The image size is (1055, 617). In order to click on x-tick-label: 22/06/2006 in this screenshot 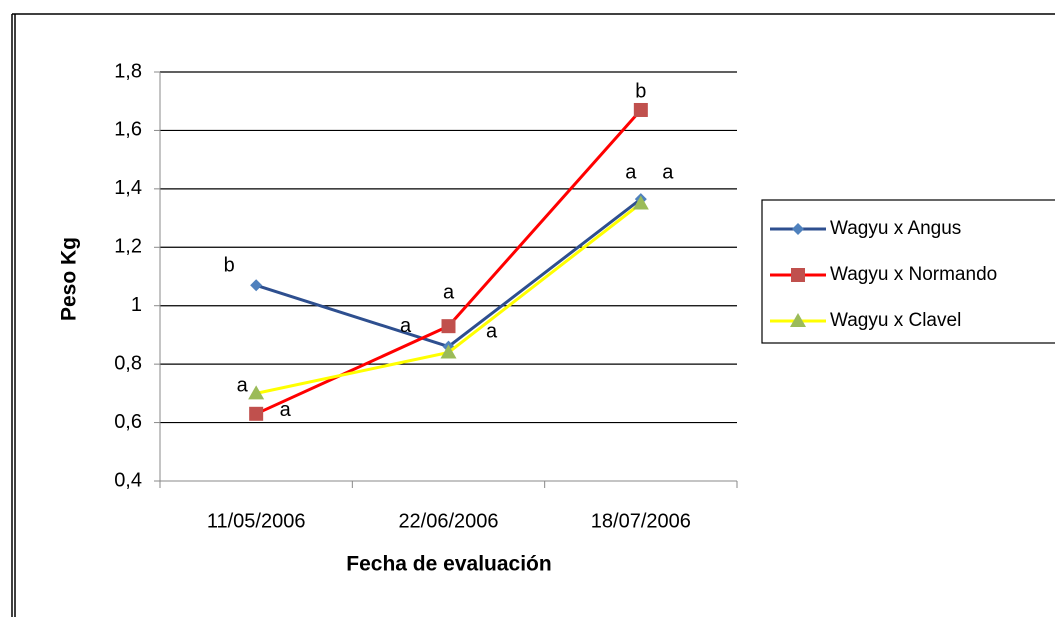, I will do `click(448, 521)`.